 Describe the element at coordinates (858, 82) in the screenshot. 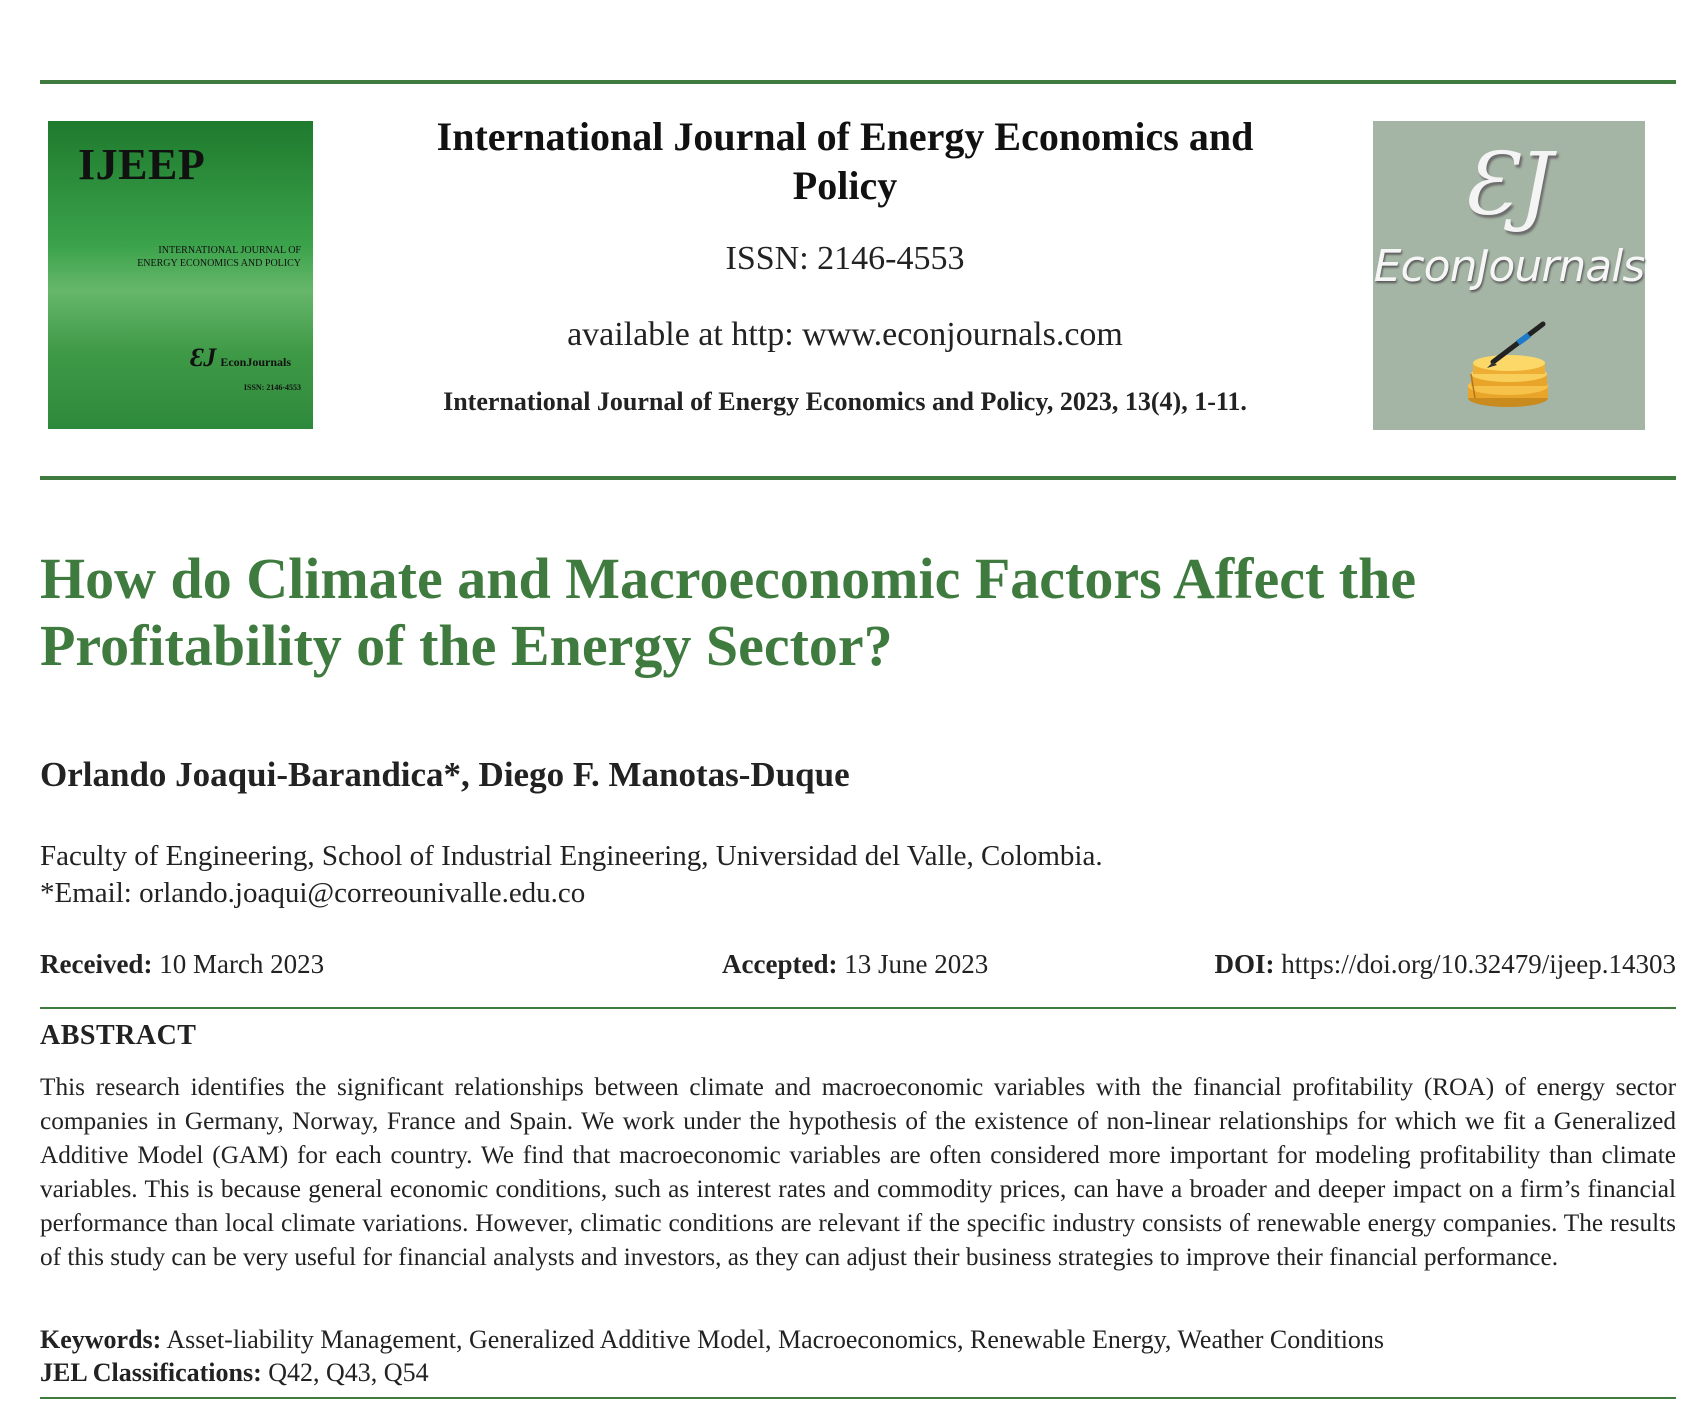

I see `top-rule` at that location.